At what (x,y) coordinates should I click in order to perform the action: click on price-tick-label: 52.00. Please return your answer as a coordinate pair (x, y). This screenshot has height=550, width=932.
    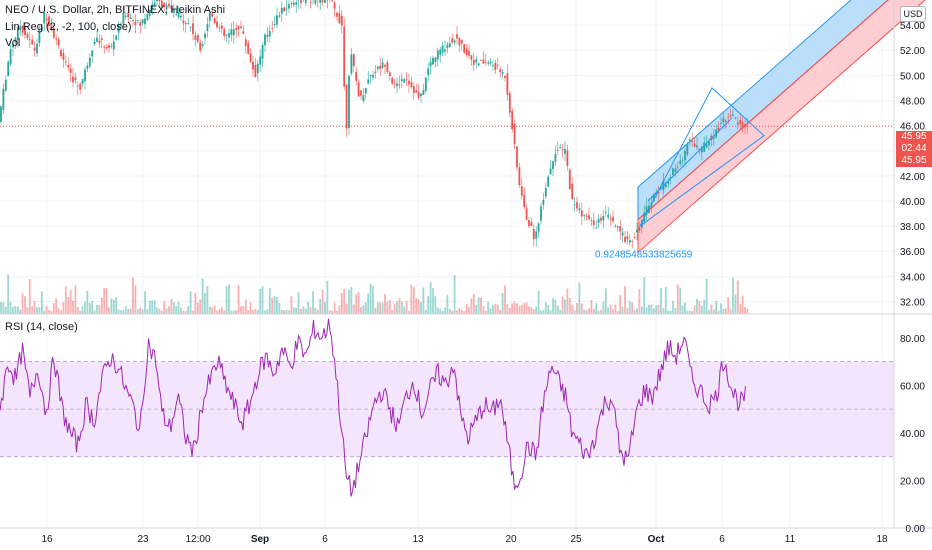
    Looking at the image, I should click on (912, 51).